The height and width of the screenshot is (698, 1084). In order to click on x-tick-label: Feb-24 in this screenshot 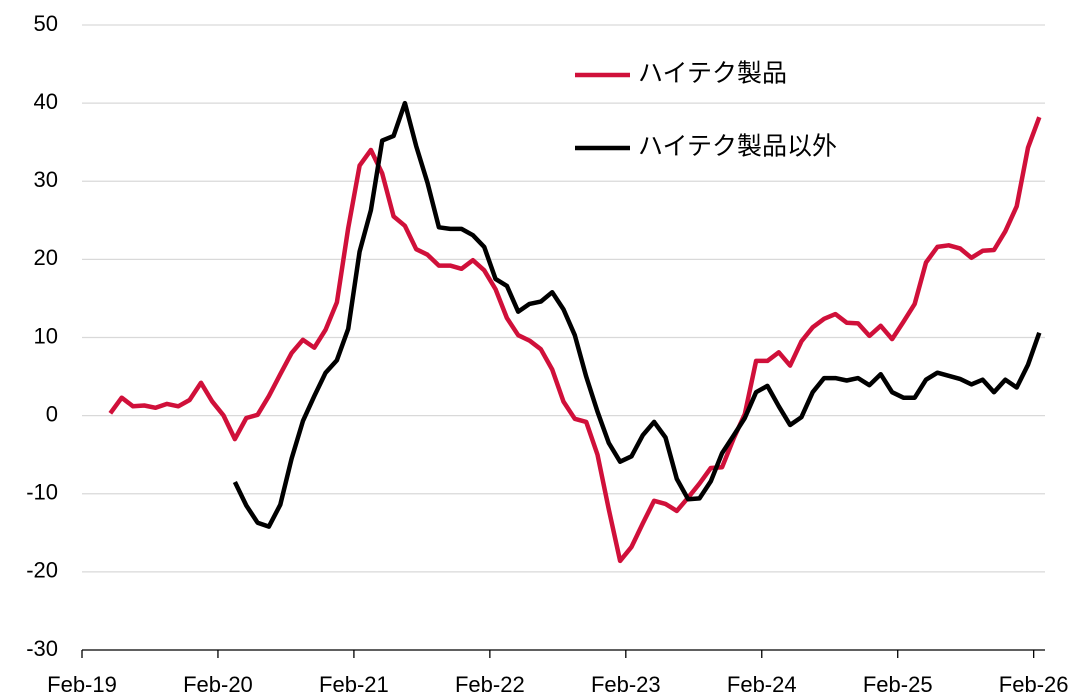, I will do `click(762, 684)`.